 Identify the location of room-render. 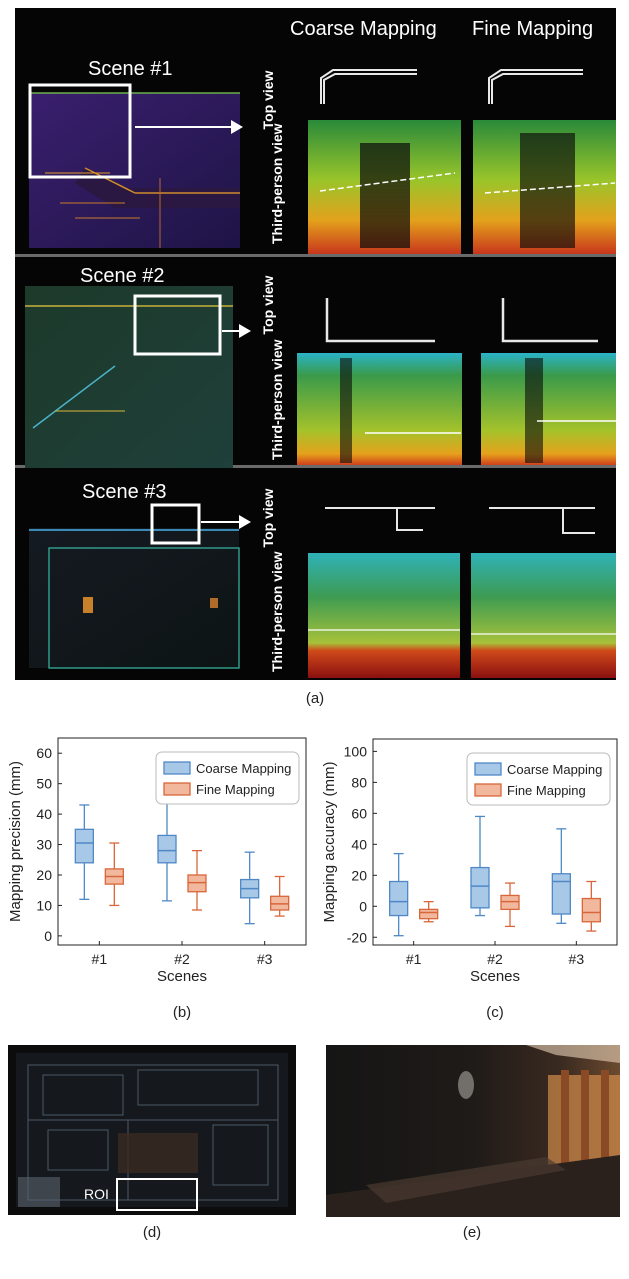
(473, 1131).